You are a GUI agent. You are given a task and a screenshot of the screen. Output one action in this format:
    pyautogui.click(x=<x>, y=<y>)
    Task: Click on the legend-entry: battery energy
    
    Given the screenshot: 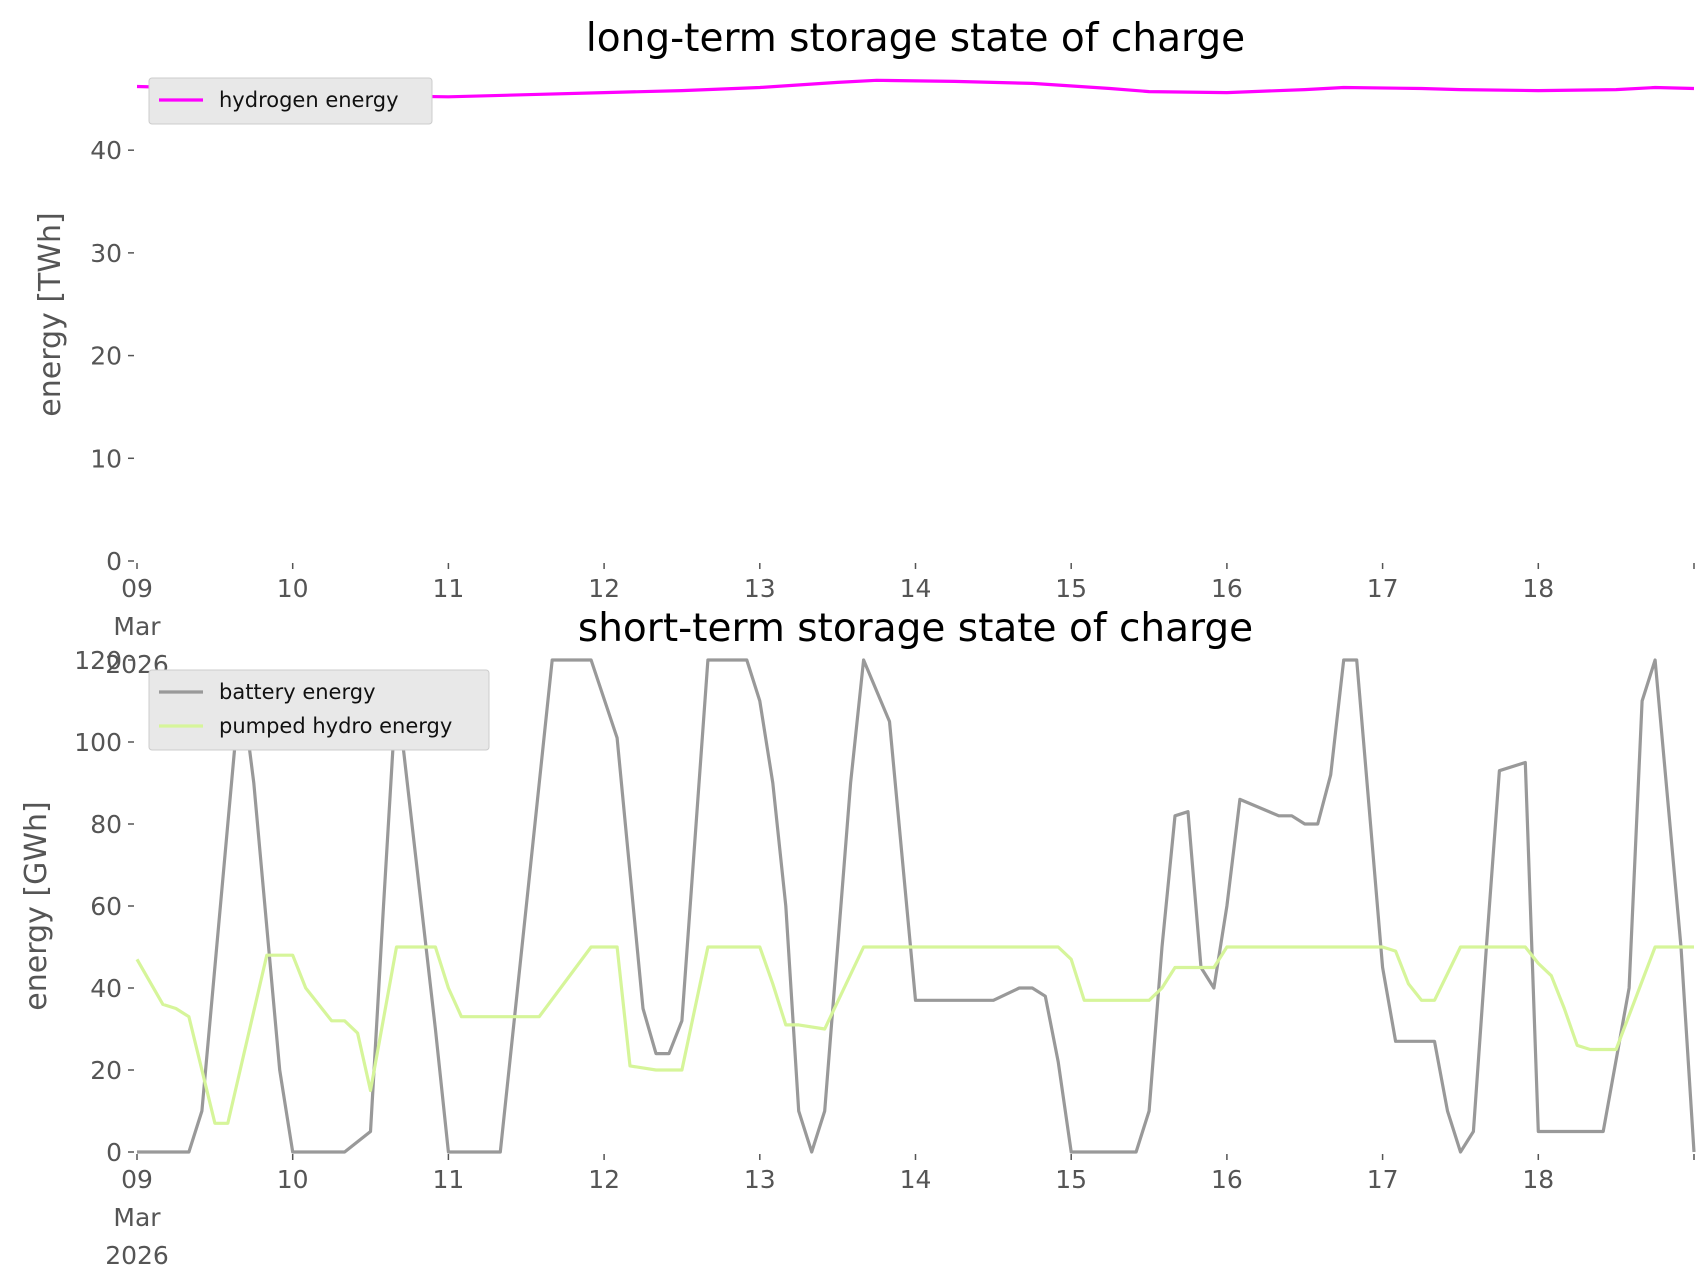 What is the action you would take?
    pyautogui.click(x=297, y=692)
    